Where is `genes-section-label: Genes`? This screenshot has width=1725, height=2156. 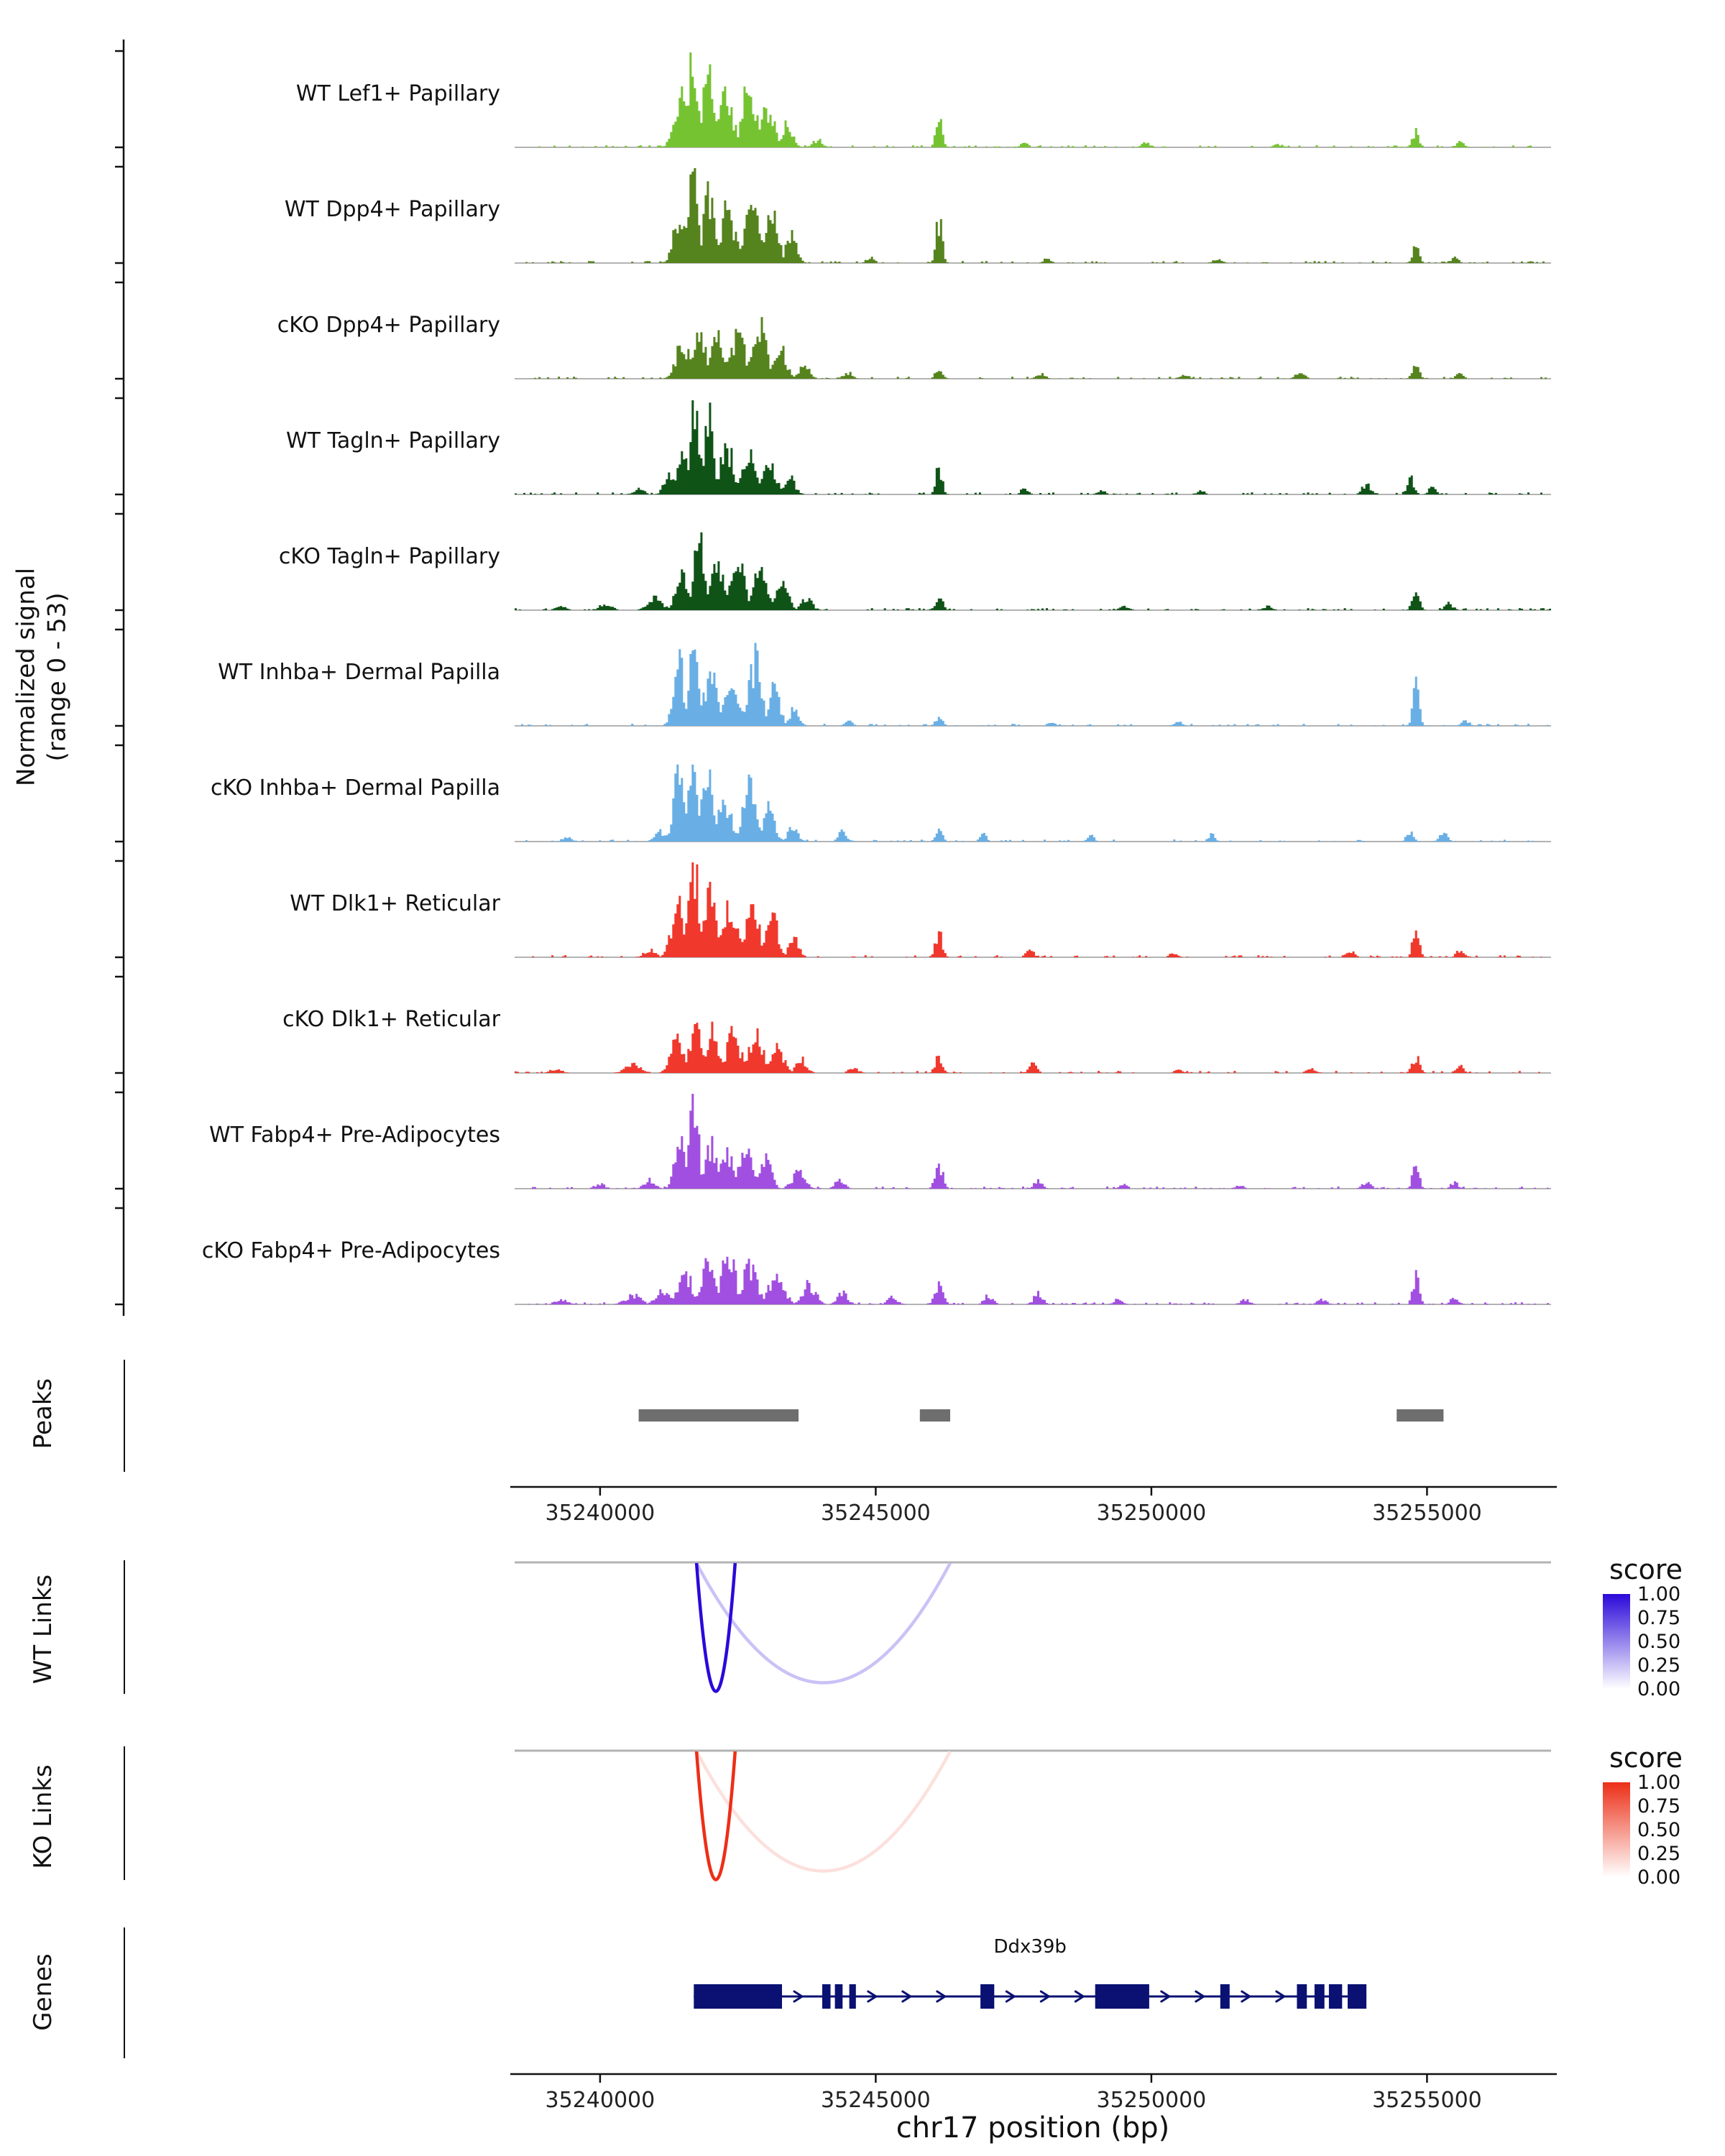 genes-section-label: Genes is located at coordinates (43, 1992).